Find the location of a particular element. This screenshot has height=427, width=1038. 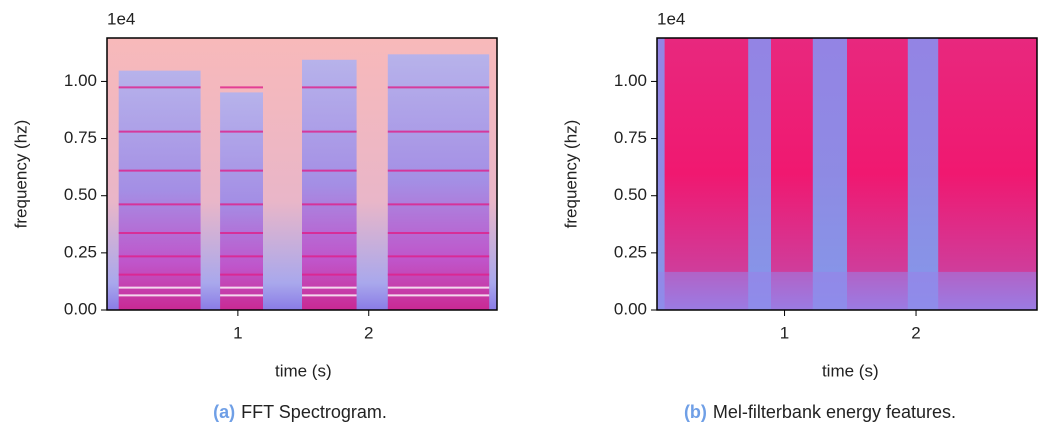

caption-text: FFT Spectrogram. is located at coordinates (314, 412).